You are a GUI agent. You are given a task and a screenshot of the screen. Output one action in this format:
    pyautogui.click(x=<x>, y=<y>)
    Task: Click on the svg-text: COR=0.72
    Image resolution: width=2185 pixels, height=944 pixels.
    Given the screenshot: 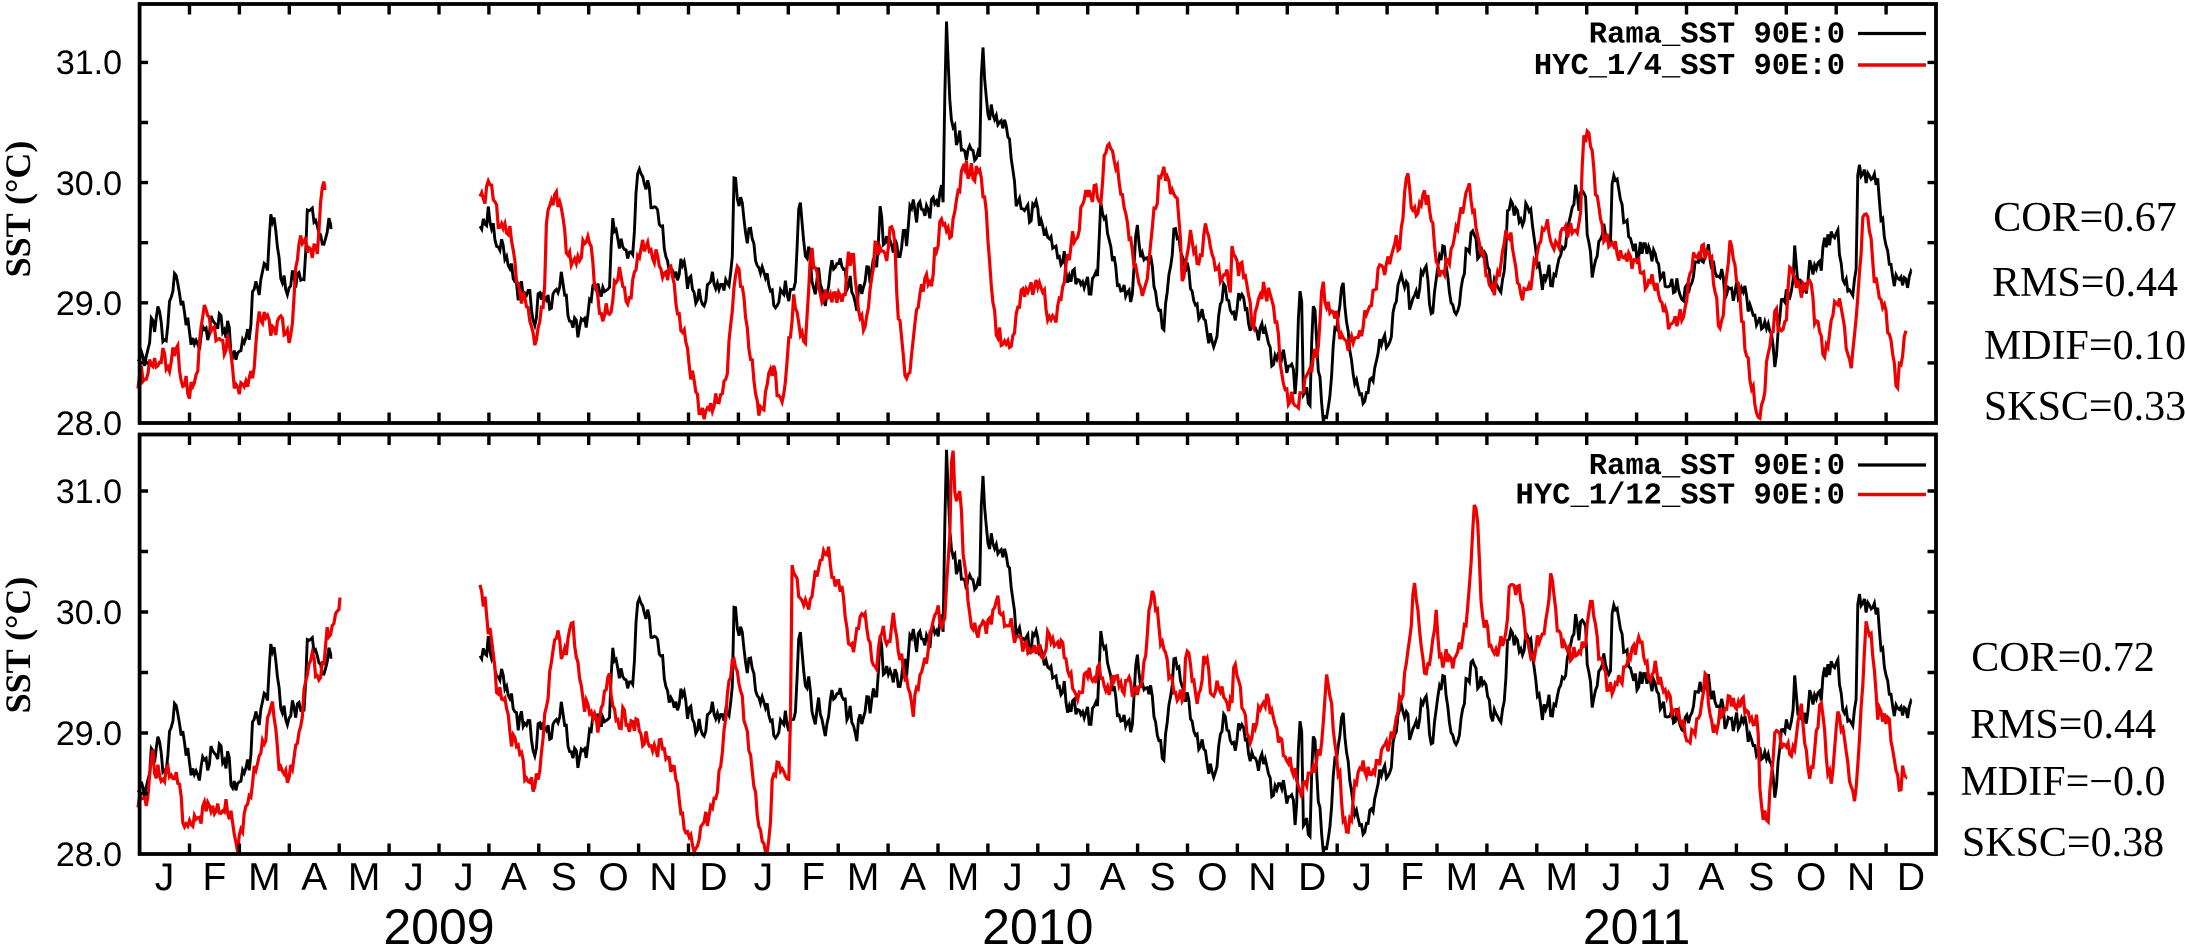 What is the action you would take?
    pyautogui.click(x=2063, y=658)
    